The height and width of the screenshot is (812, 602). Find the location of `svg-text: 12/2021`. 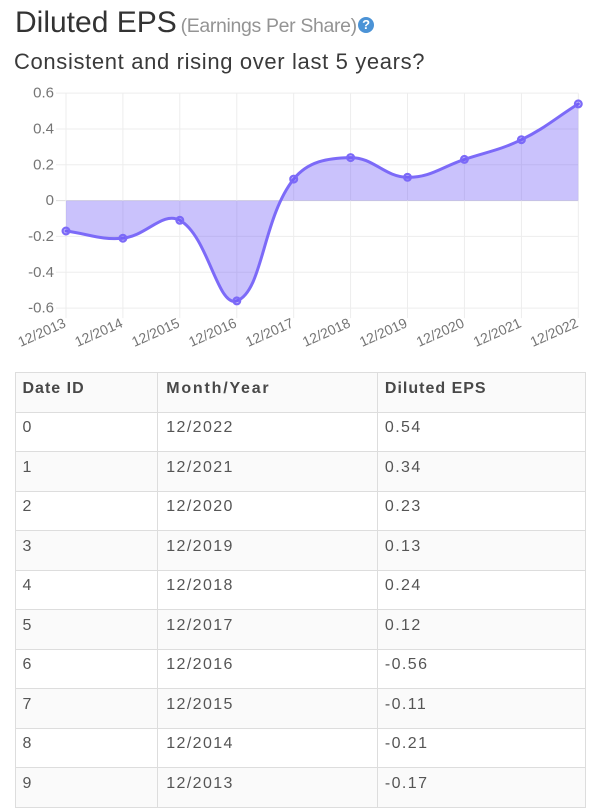

svg-text: 12/2021 is located at coordinates (497, 331).